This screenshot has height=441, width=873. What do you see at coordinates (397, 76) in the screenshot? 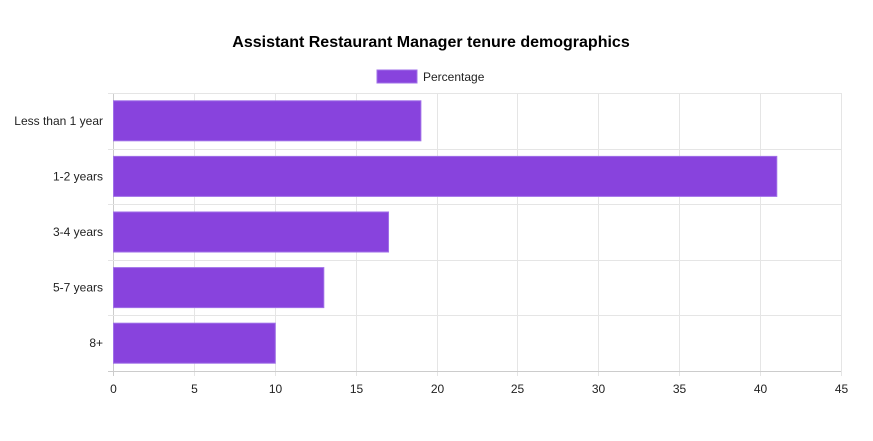
I see `legend-swatch-percentage` at bounding box center [397, 76].